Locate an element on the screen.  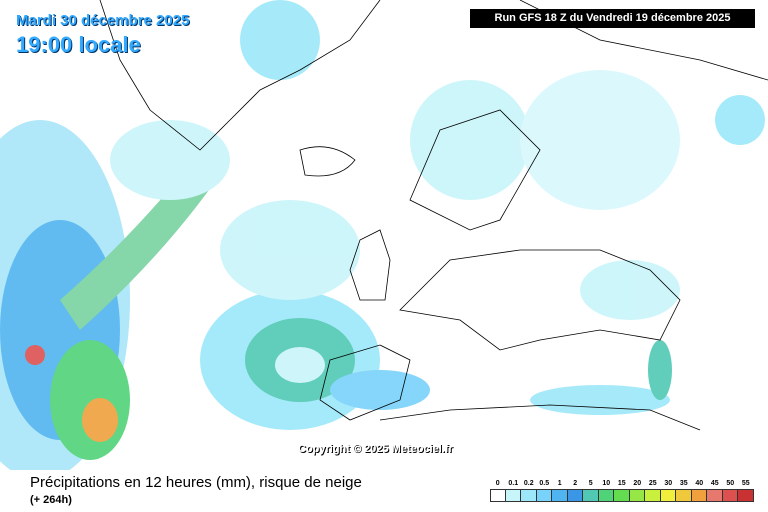
legend-item: 30 is located at coordinates (668, 490).